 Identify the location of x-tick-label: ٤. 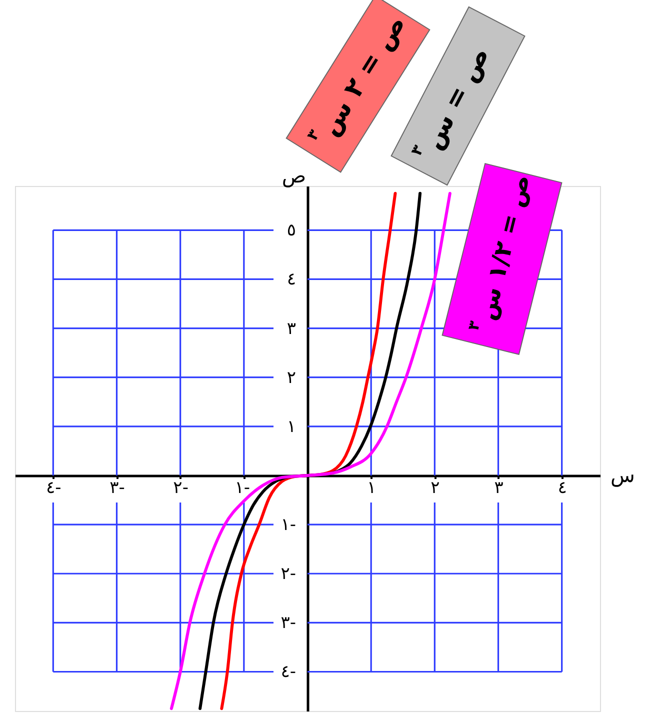
(562, 488).